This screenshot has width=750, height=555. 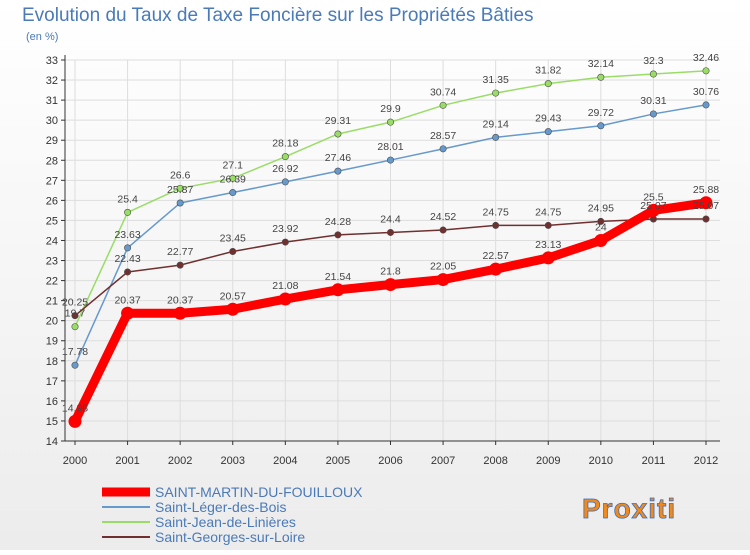 What do you see at coordinates (443, 217) in the screenshot?
I see `data-label: 24.52` at bounding box center [443, 217].